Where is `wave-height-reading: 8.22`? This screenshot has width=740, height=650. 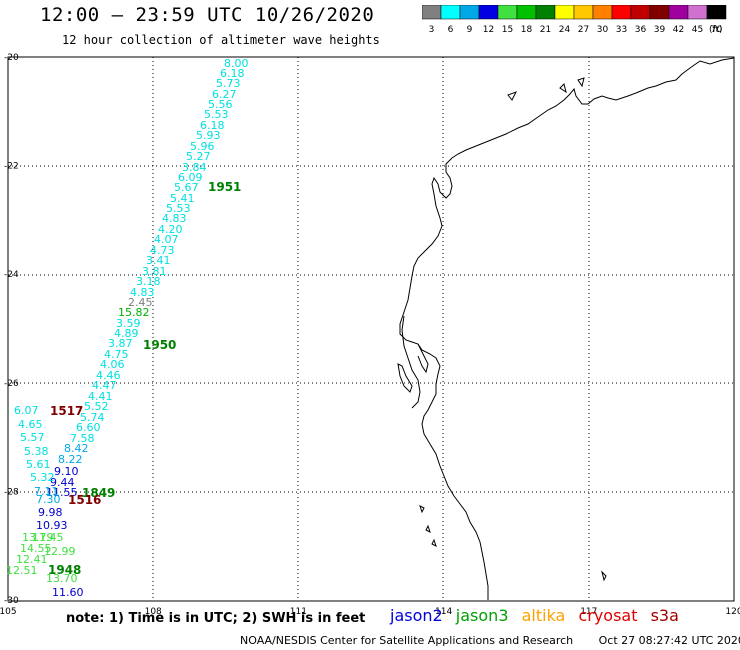 wave-height-reading: 8.22 is located at coordinates (70, 459).